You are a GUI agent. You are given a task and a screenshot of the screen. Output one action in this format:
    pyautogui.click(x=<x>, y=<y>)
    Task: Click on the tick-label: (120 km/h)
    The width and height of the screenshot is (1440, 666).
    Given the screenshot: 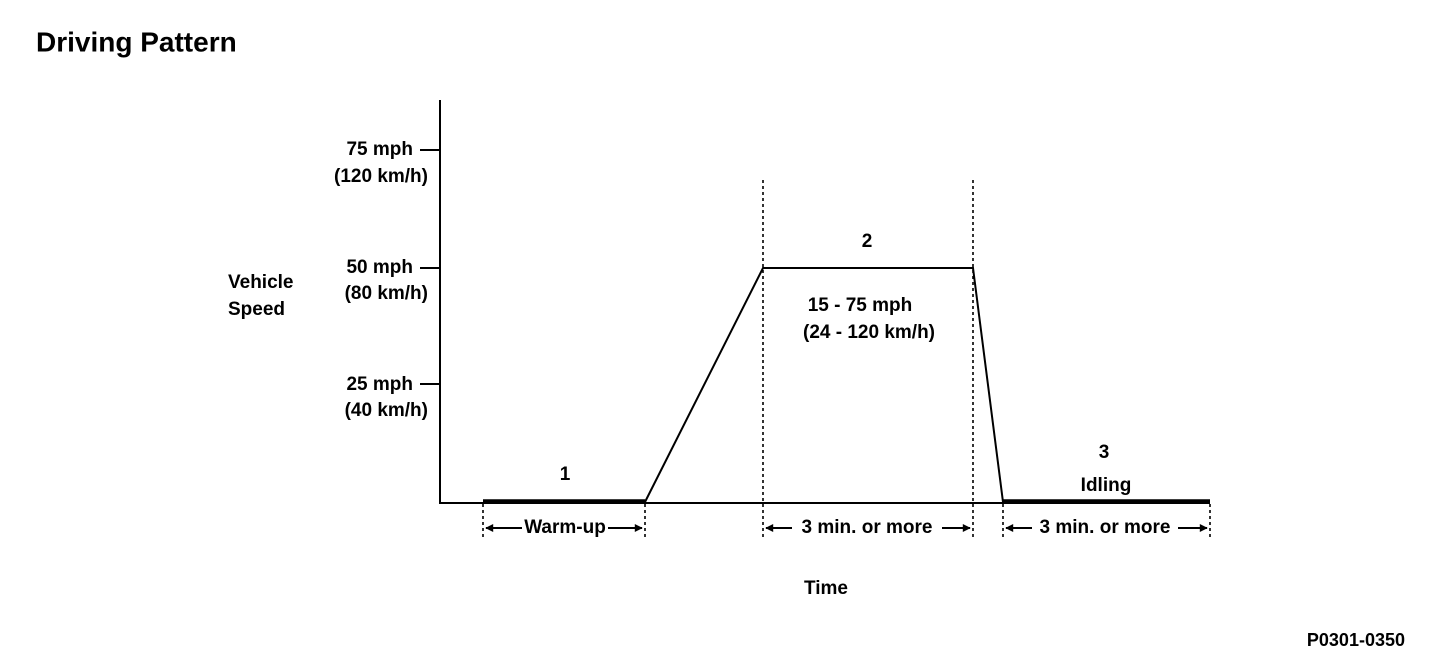 What is the action you would take?
    pyautogui.click(x=381, y=176)
    